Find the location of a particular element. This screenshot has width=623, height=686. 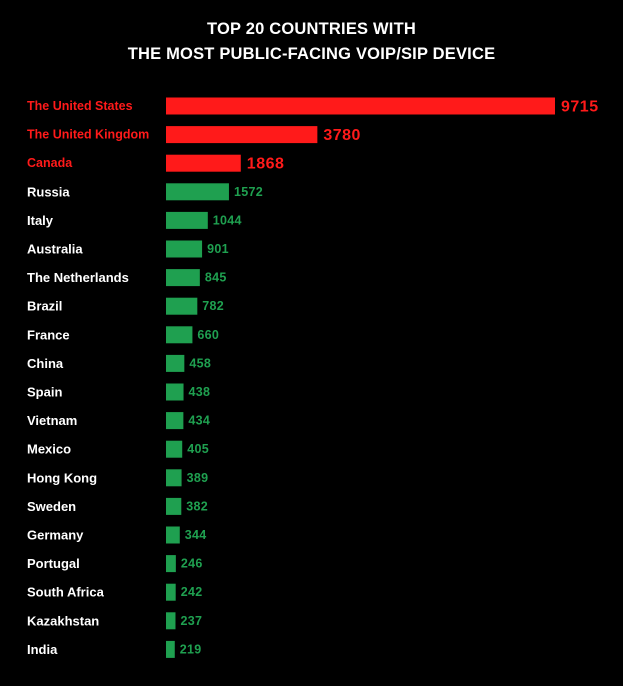

category-label-sweden: Sweden is located at coordinates (51, 506).